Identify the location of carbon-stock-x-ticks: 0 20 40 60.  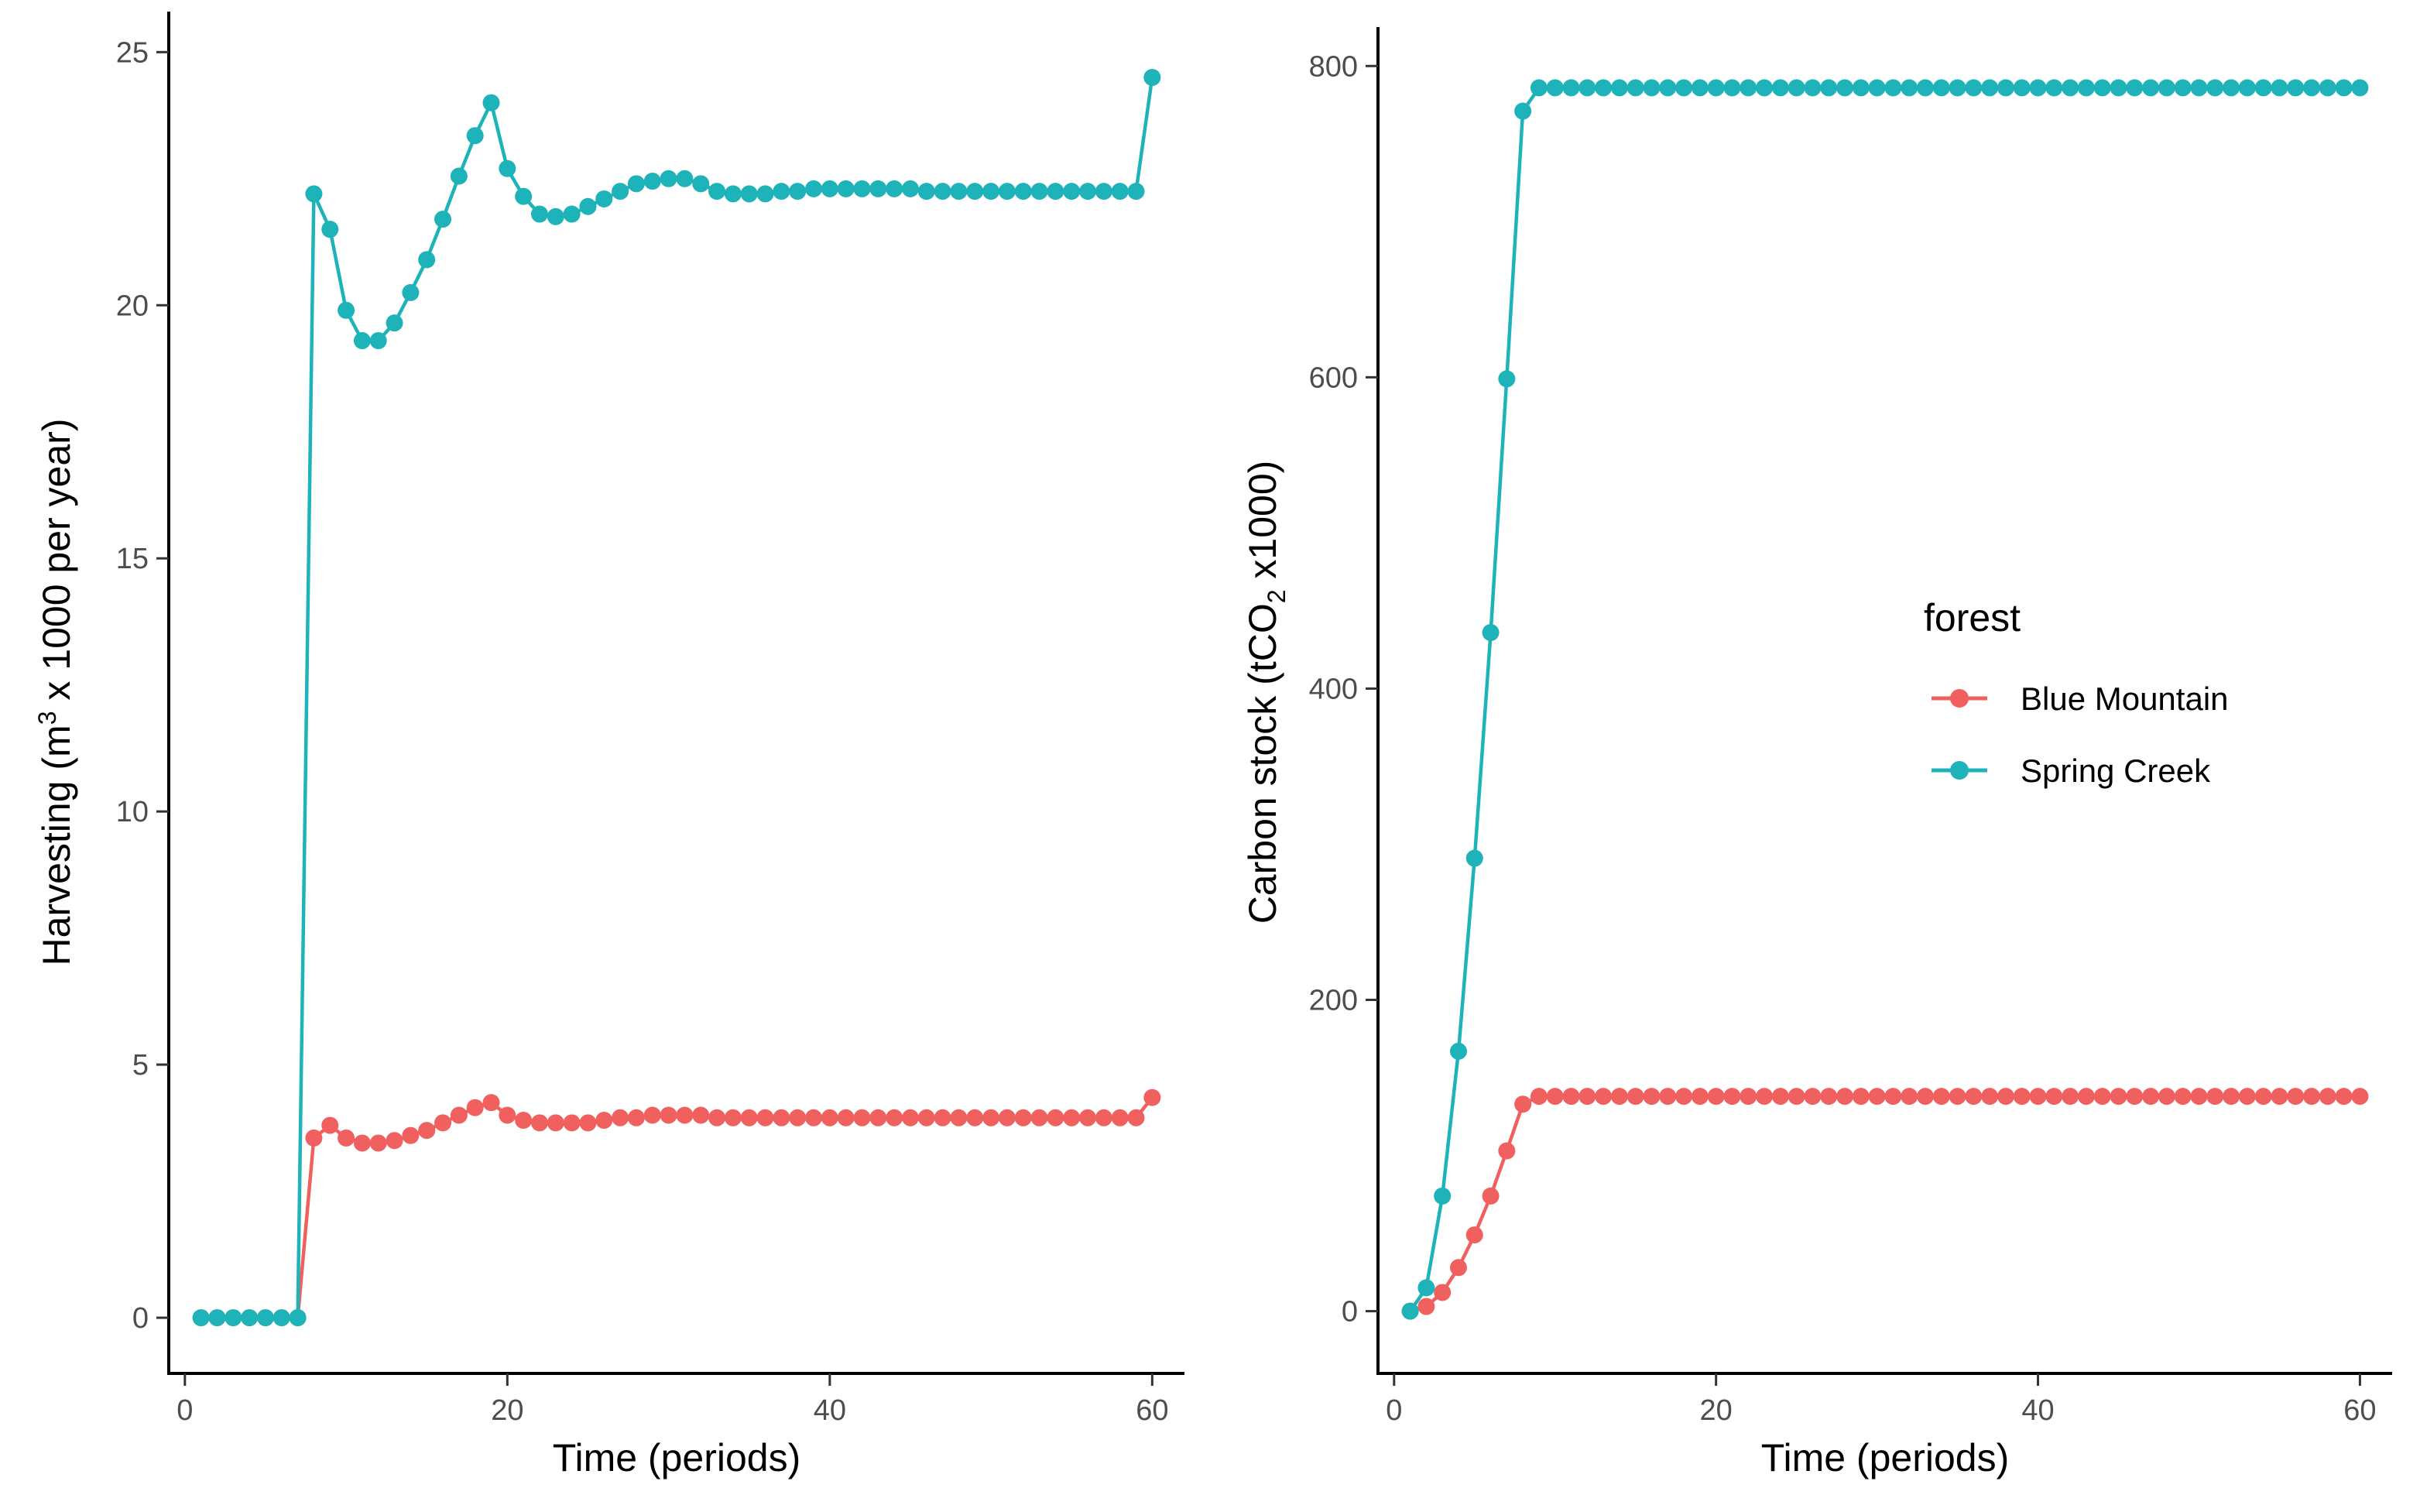
(1881, 1400).